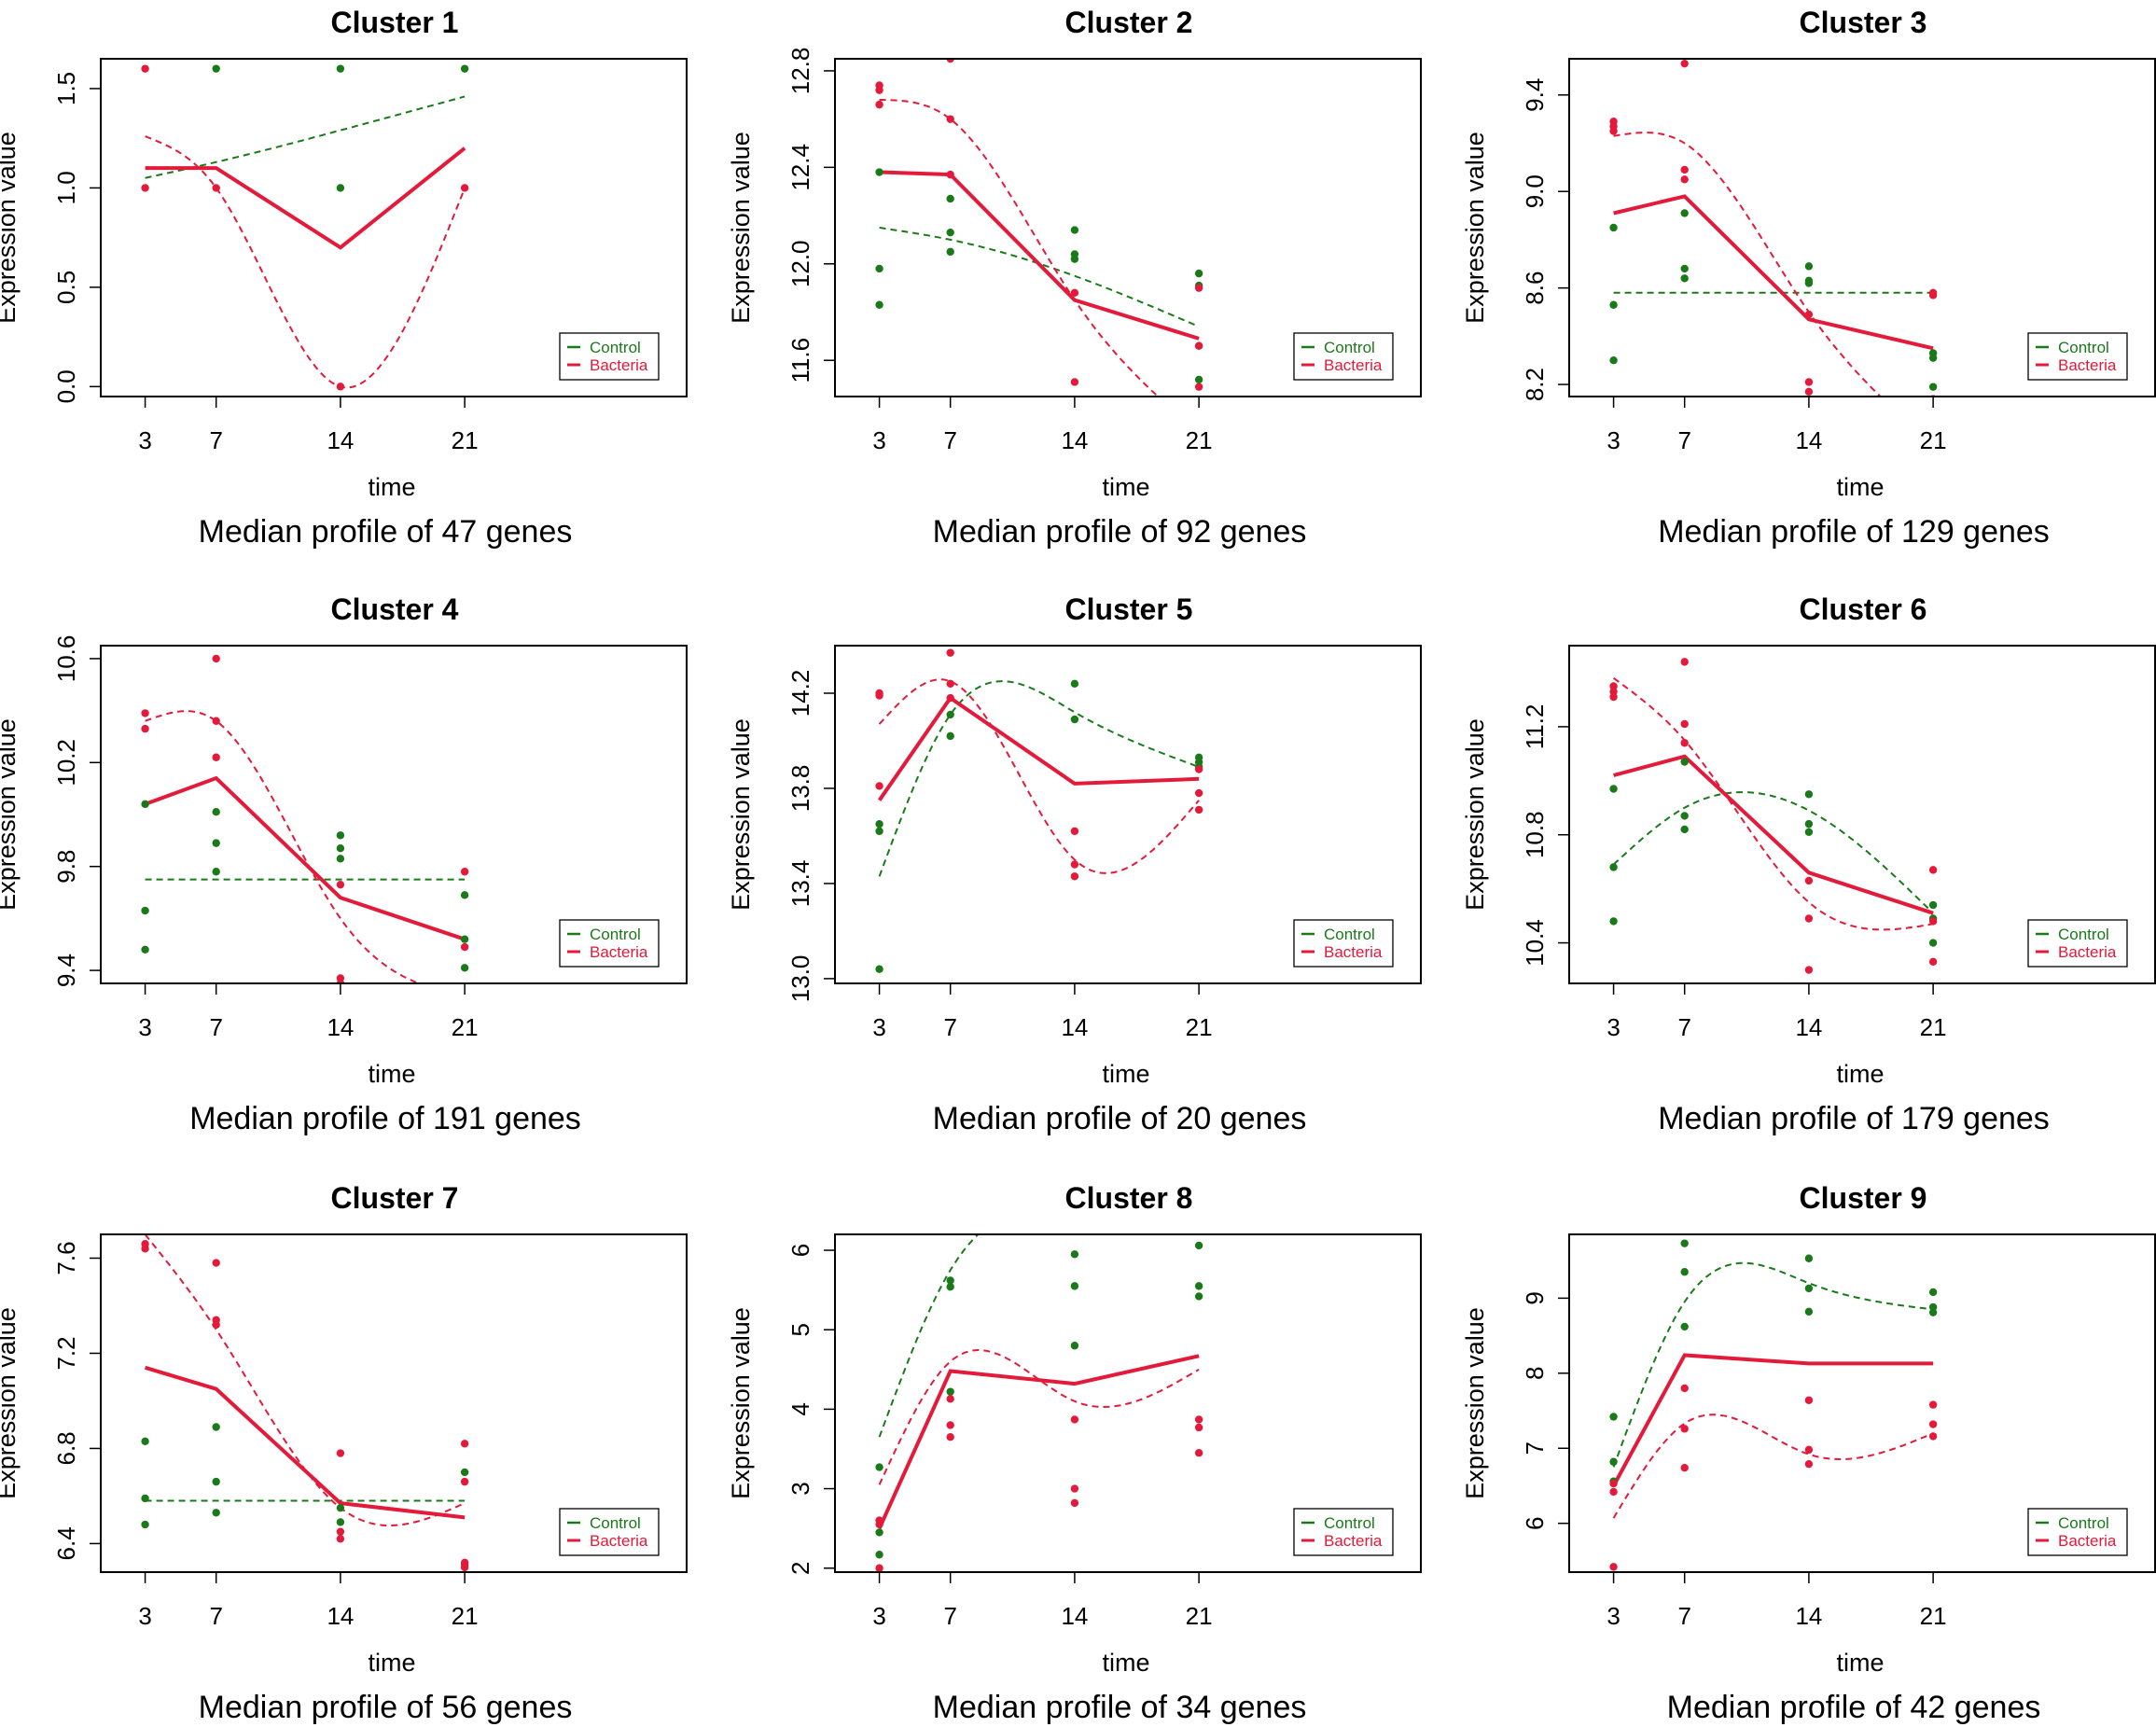 The image size is (2156, 1727). Describe the element at coordinates (1129, 1198) in the screenshot. I see `panel-title: Cluster 8` at that location.